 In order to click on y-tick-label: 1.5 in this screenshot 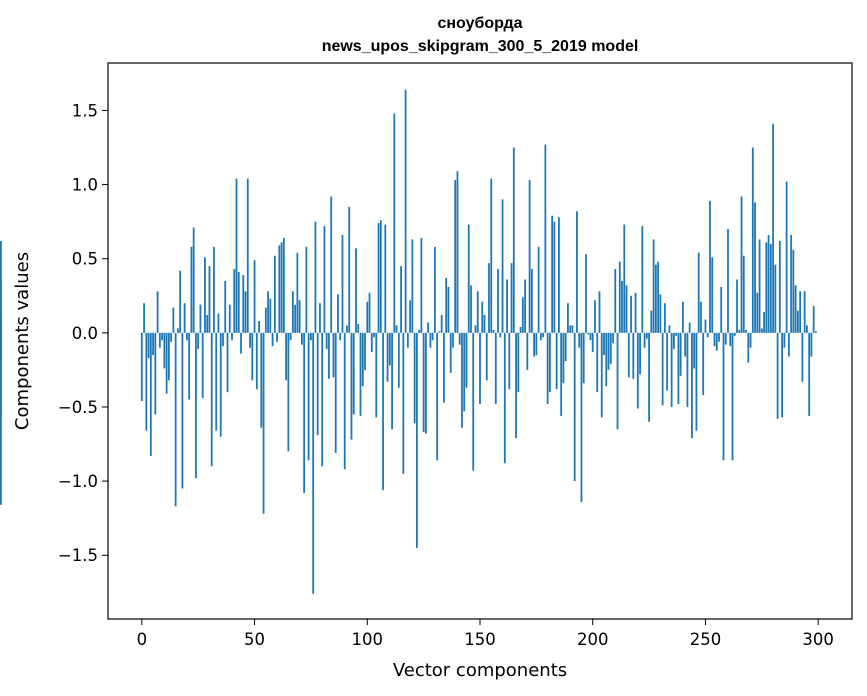, I will do `click(85, 110)`.